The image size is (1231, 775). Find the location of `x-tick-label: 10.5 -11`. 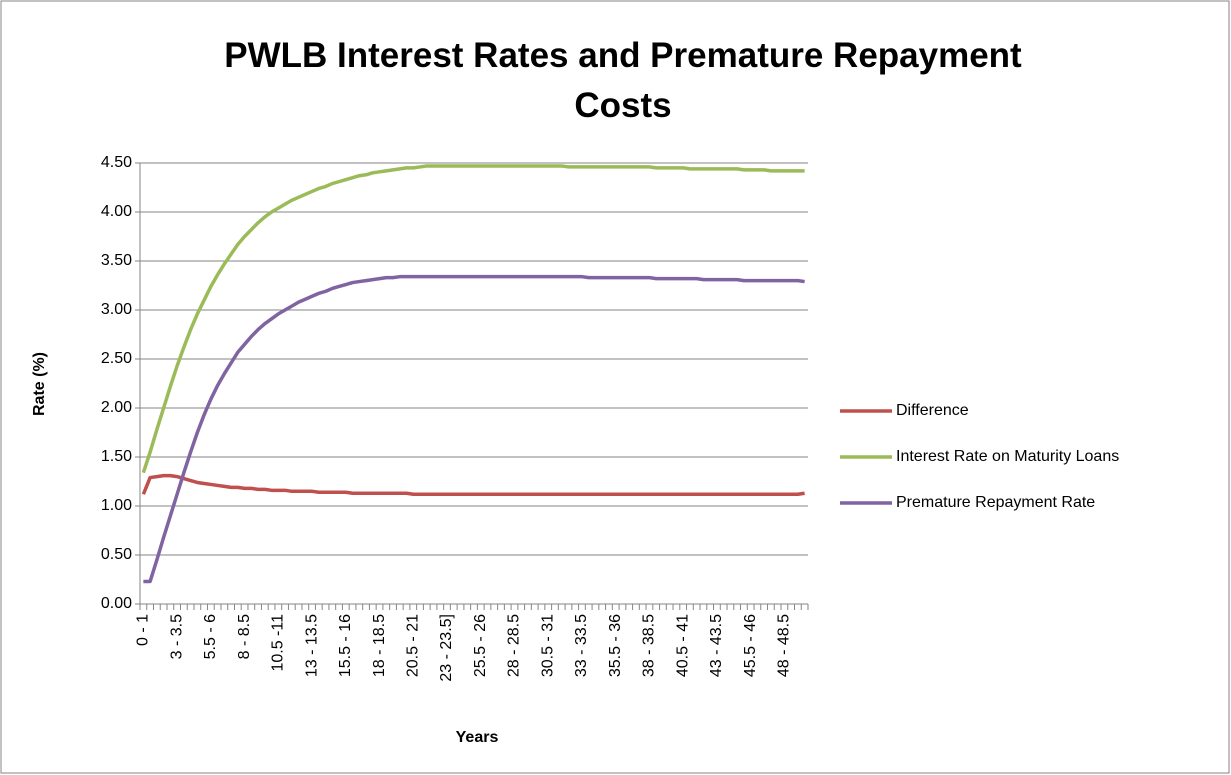

x-tick-label: 10.5 -11 is located at coordinates (278, 643).